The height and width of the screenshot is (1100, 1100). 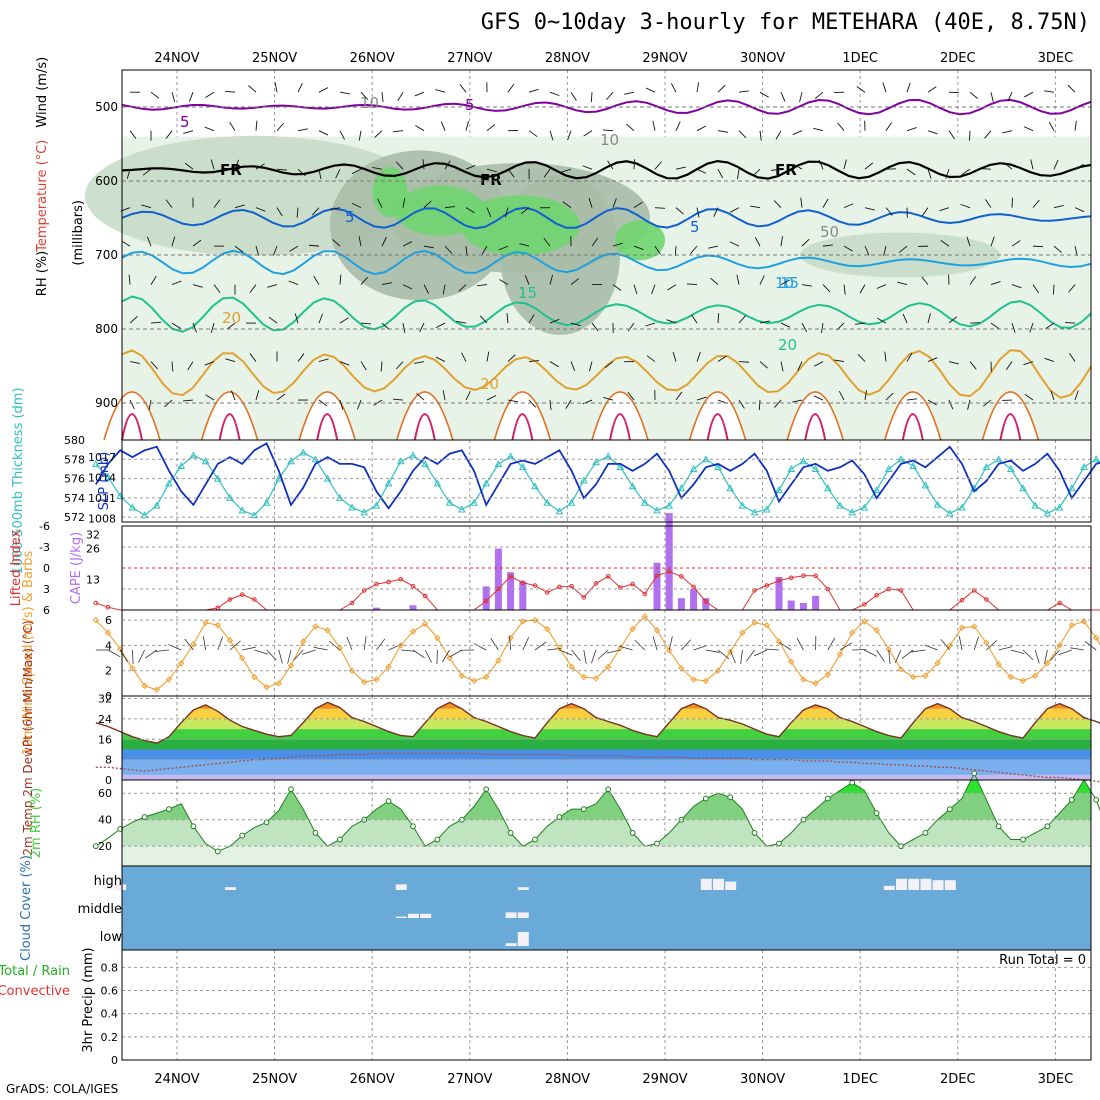 What do you see at coordinates (645, 594) in the screenshot?
I see `lifted-index-point` at bounding box center [645, 594].